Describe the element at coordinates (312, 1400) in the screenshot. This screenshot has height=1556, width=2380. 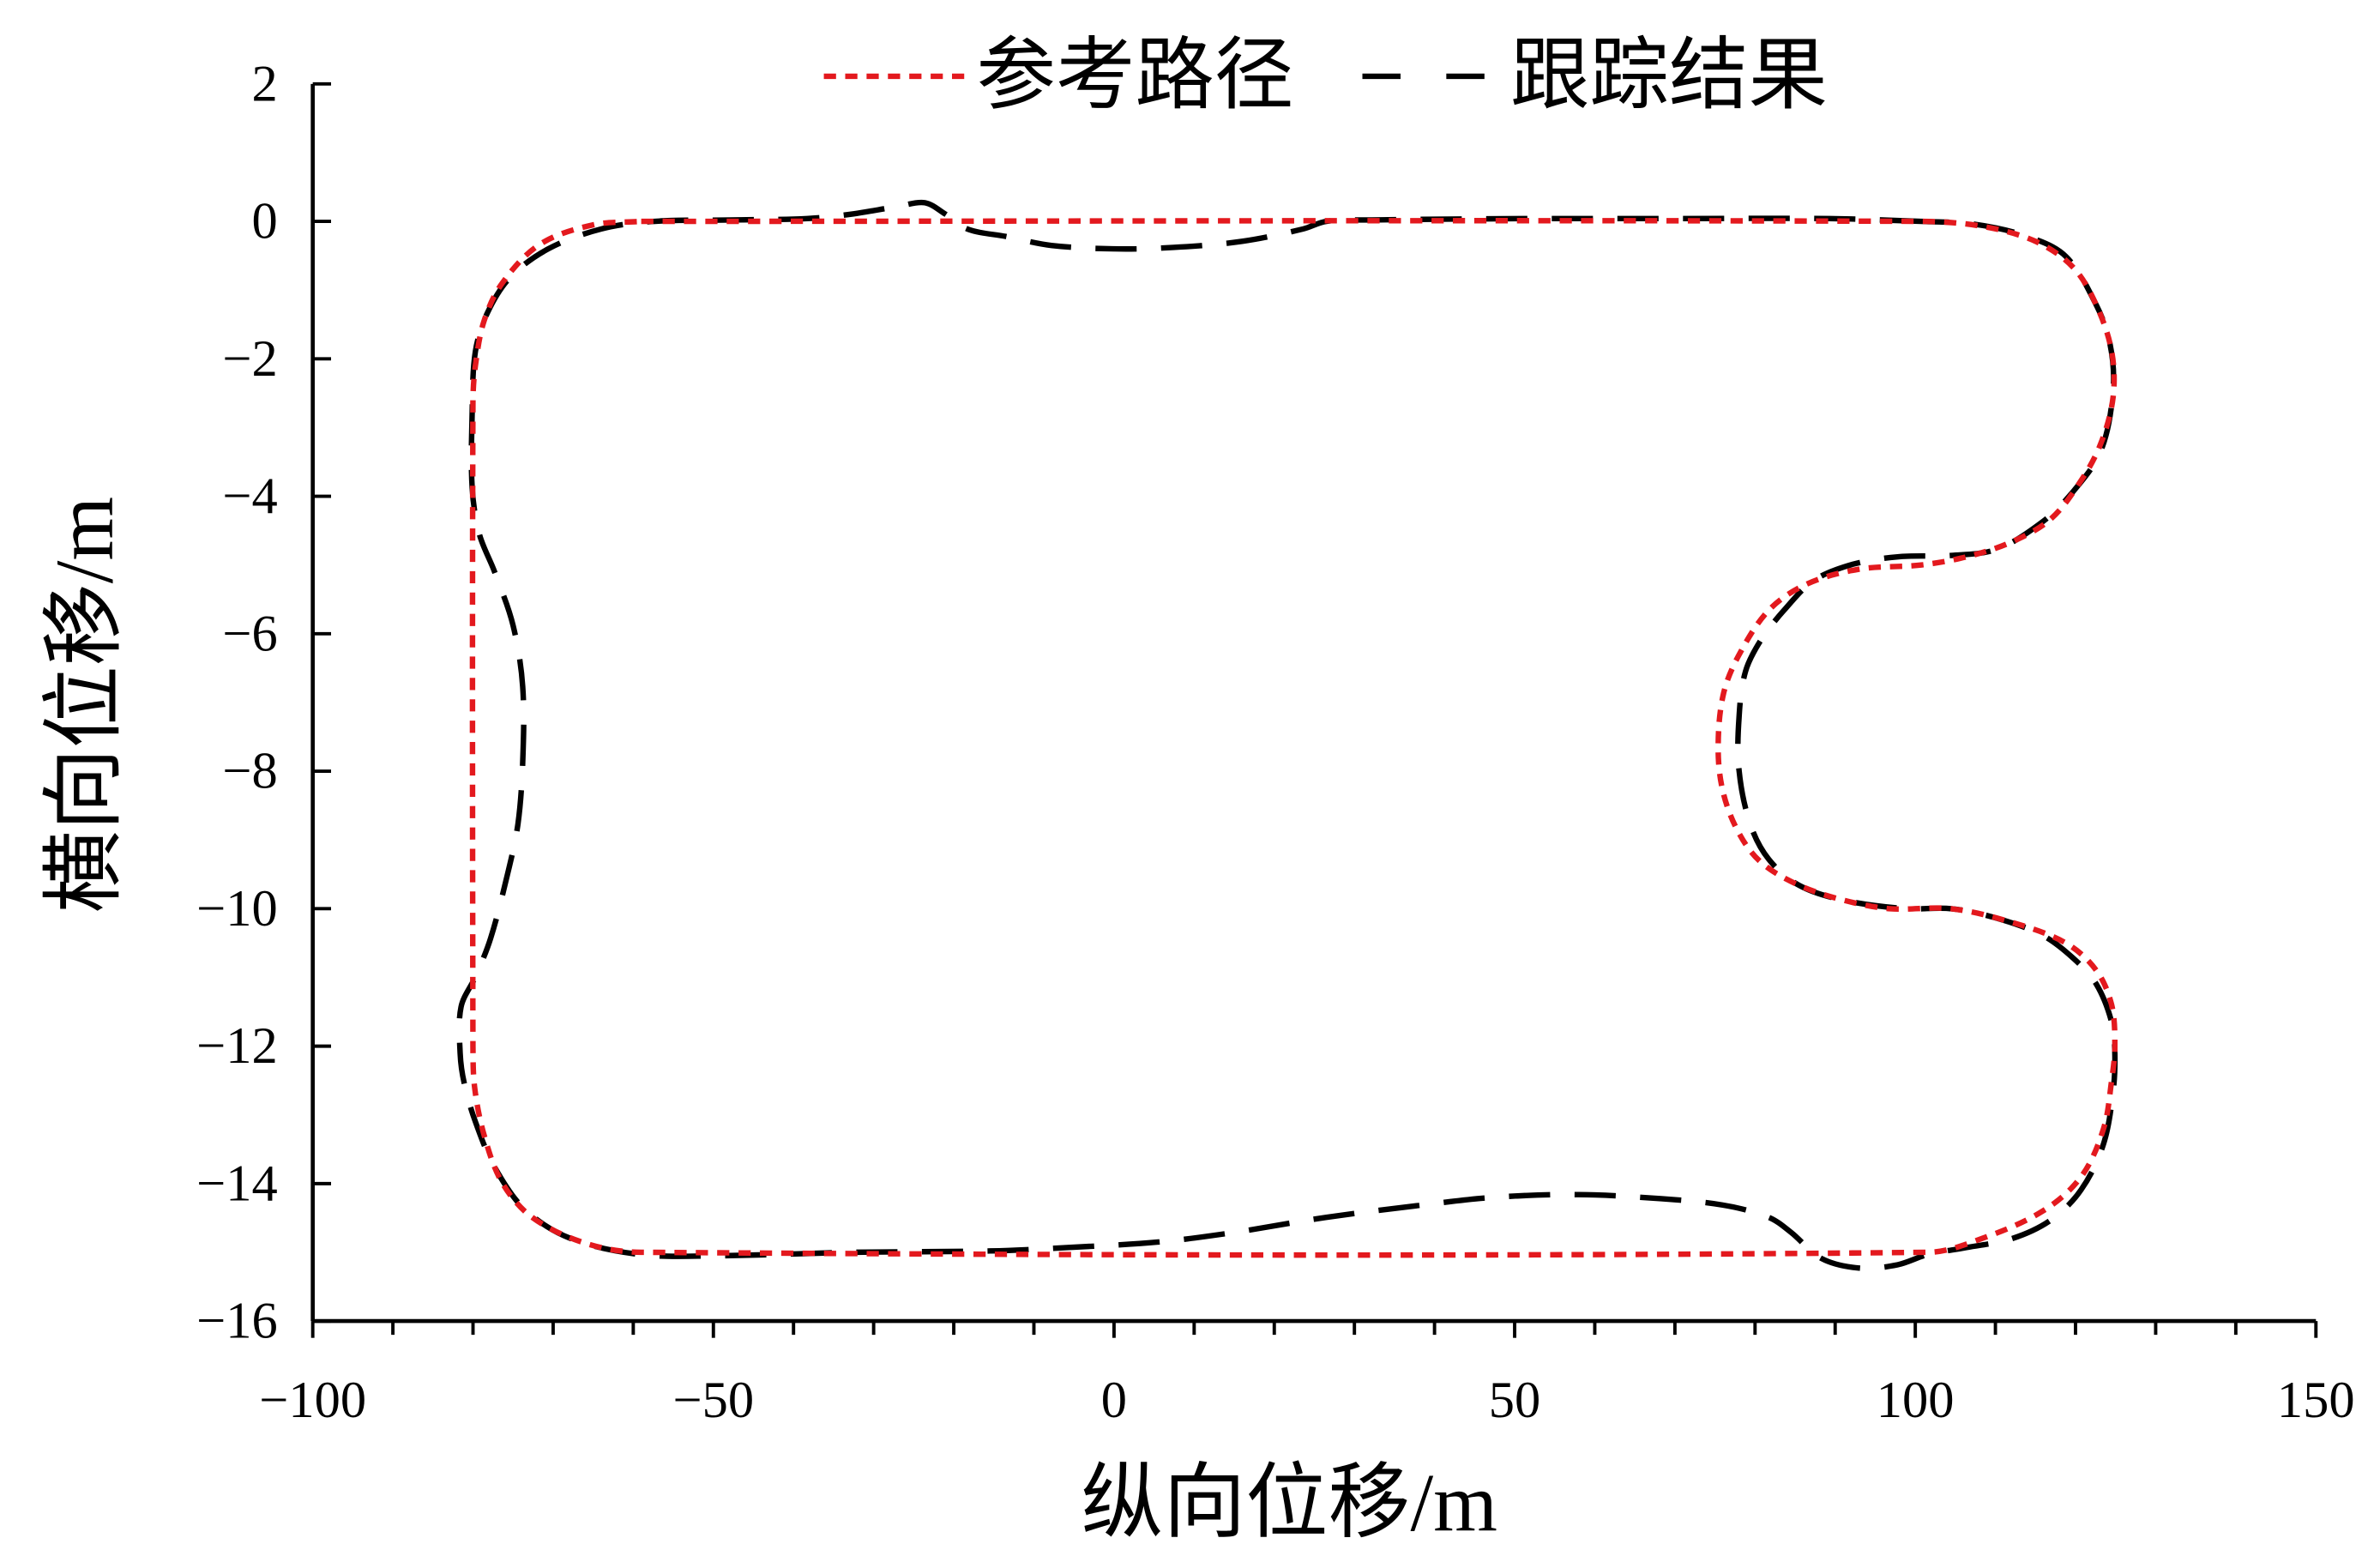
I see `x-tick-label: −100` at that location.